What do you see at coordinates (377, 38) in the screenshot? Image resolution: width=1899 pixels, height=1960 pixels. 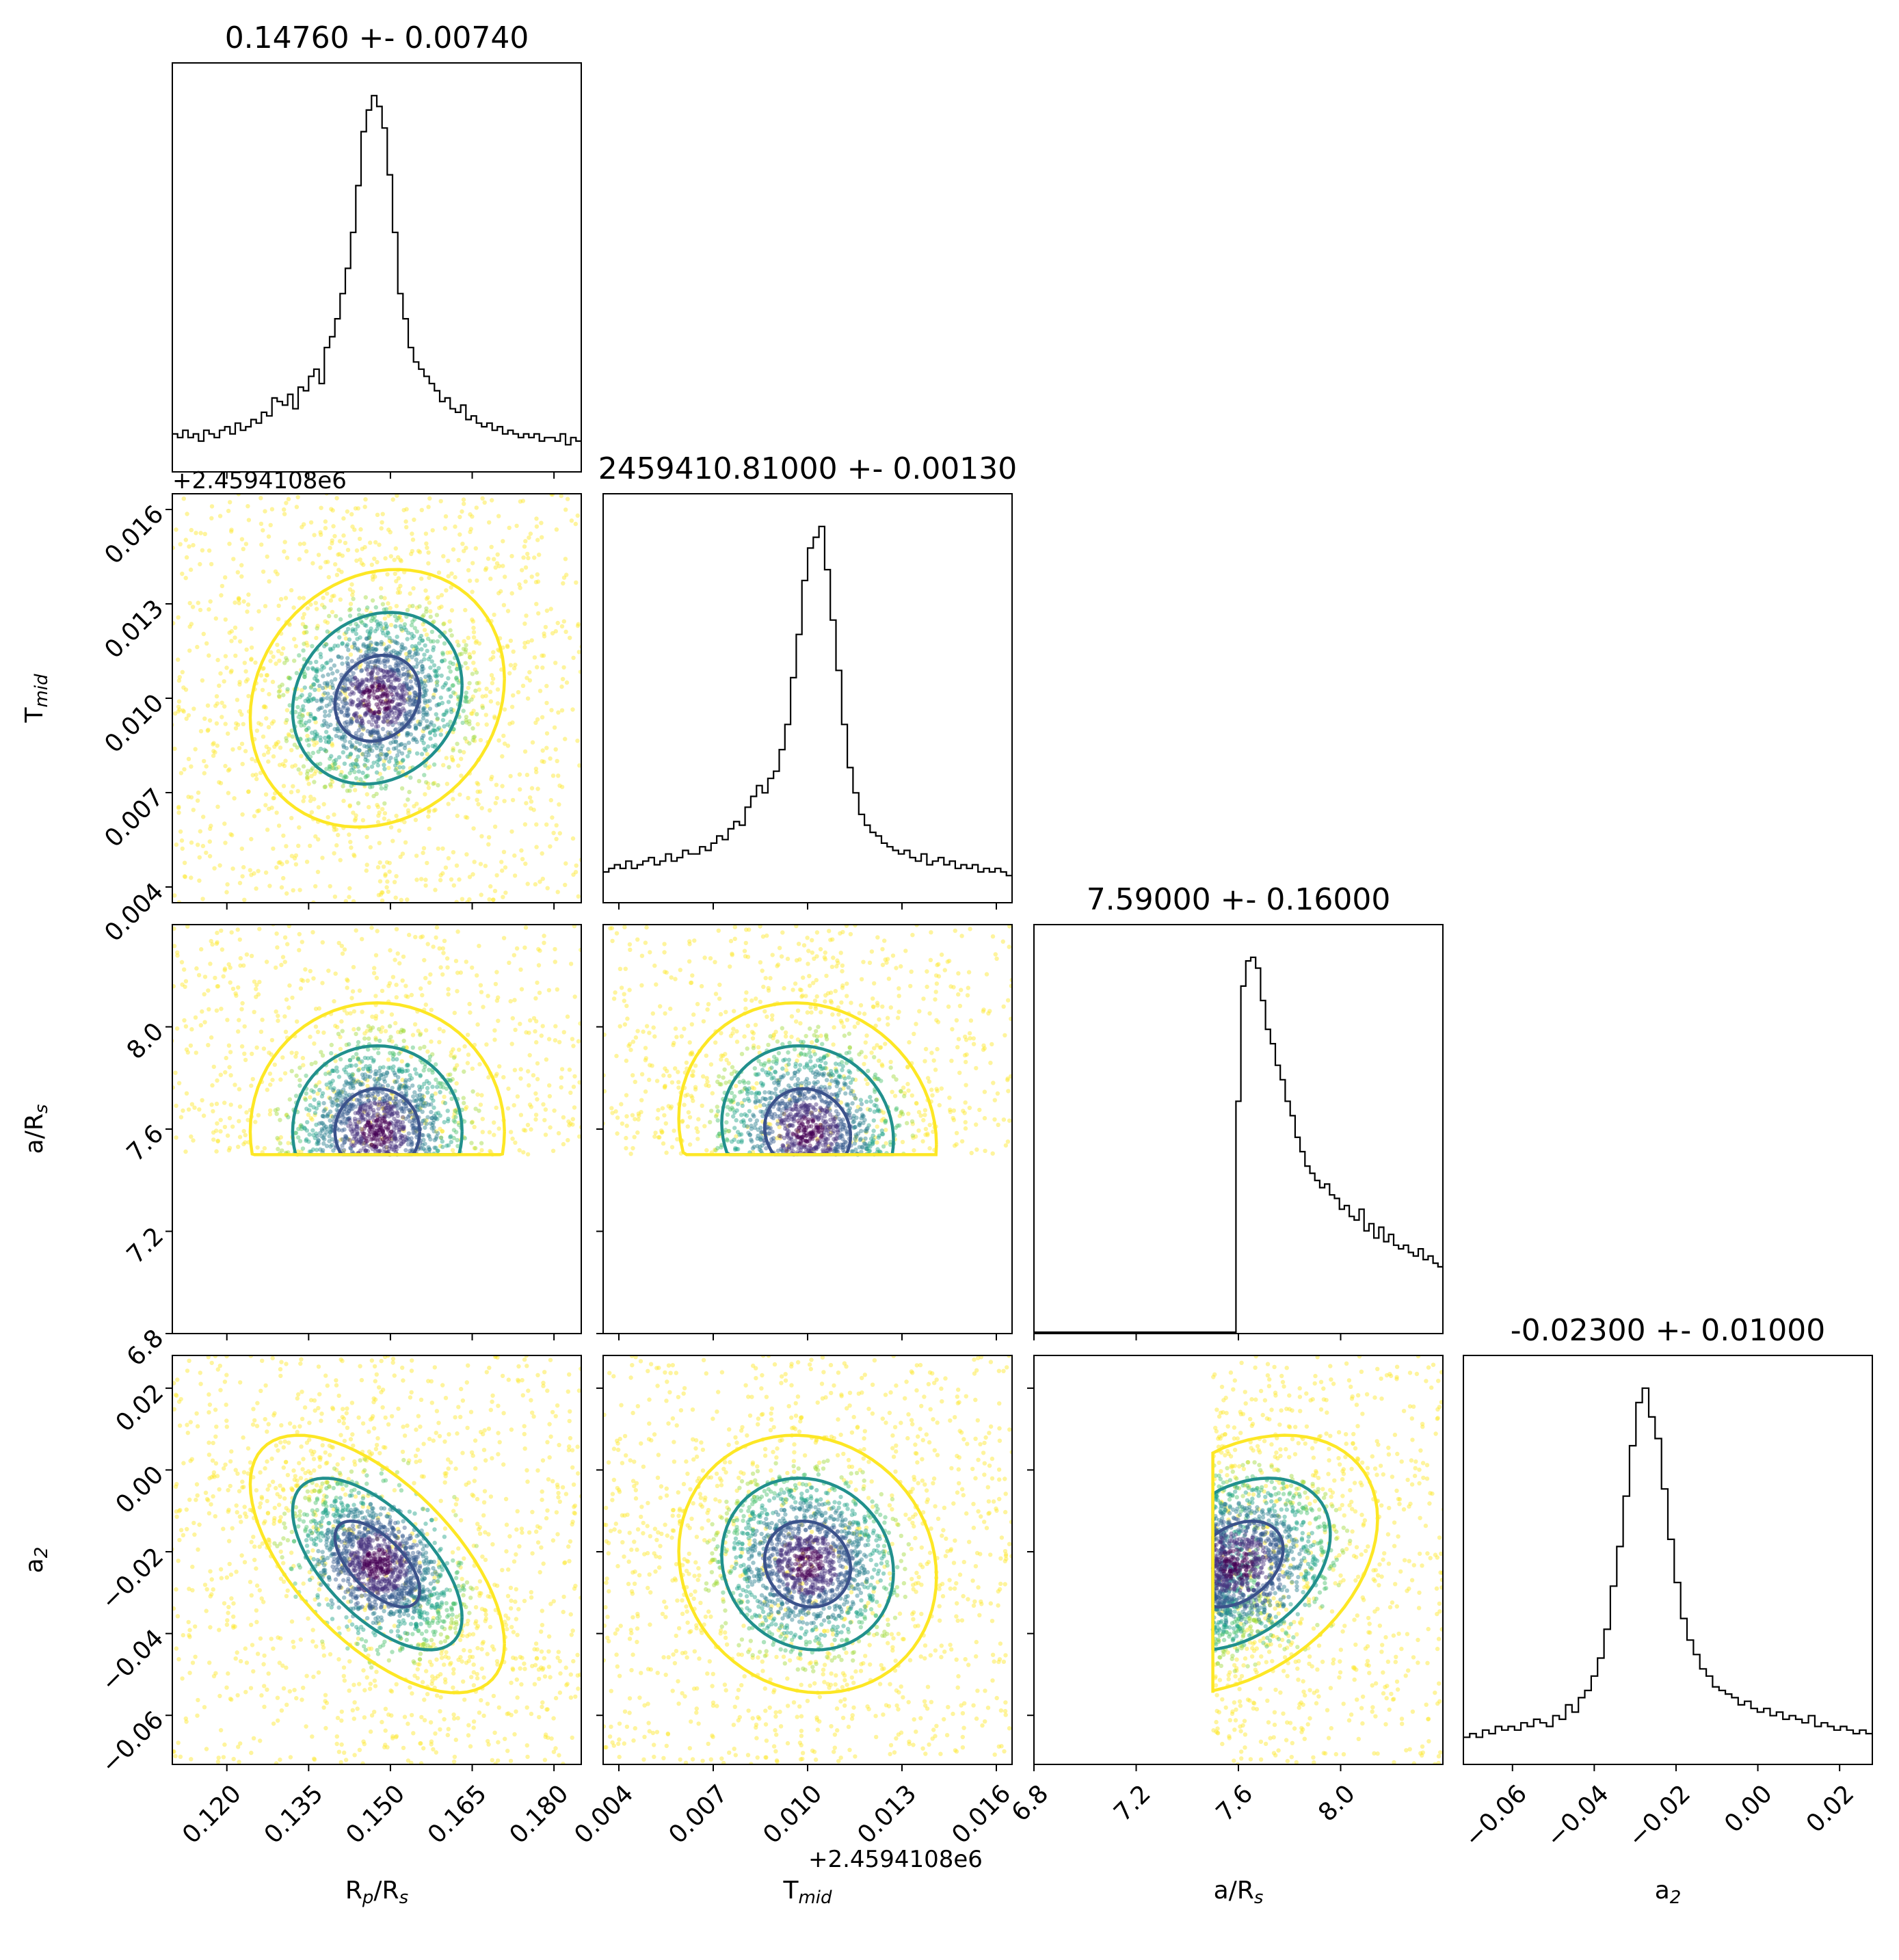 I see `histogram-title-rp: 0.14760 +- 0.00740` at bounding box center [377, 38].